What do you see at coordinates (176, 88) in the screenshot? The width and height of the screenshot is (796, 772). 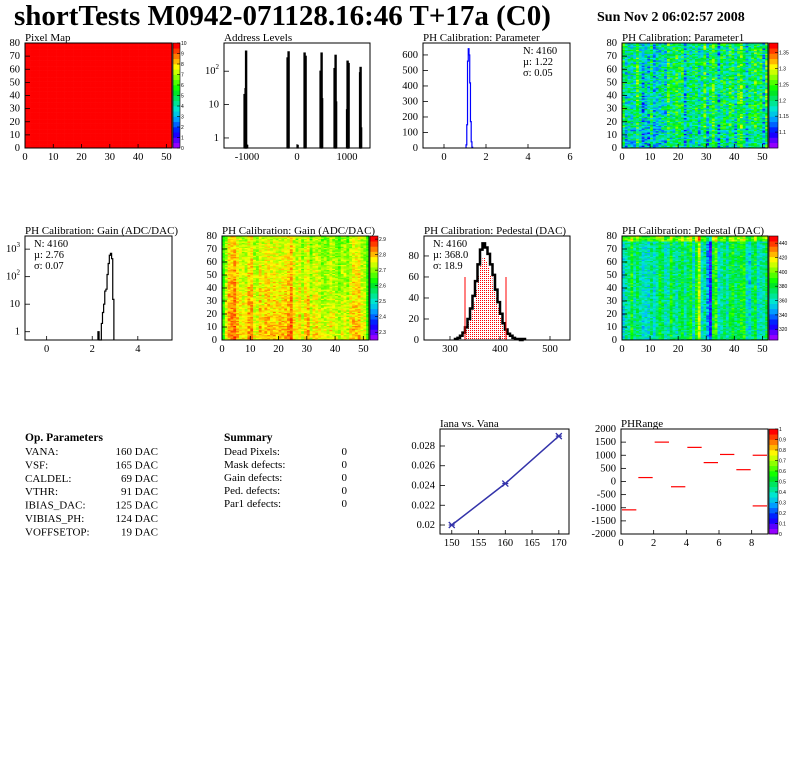 I see `palette-swatch` at bounding box center [176, 88].